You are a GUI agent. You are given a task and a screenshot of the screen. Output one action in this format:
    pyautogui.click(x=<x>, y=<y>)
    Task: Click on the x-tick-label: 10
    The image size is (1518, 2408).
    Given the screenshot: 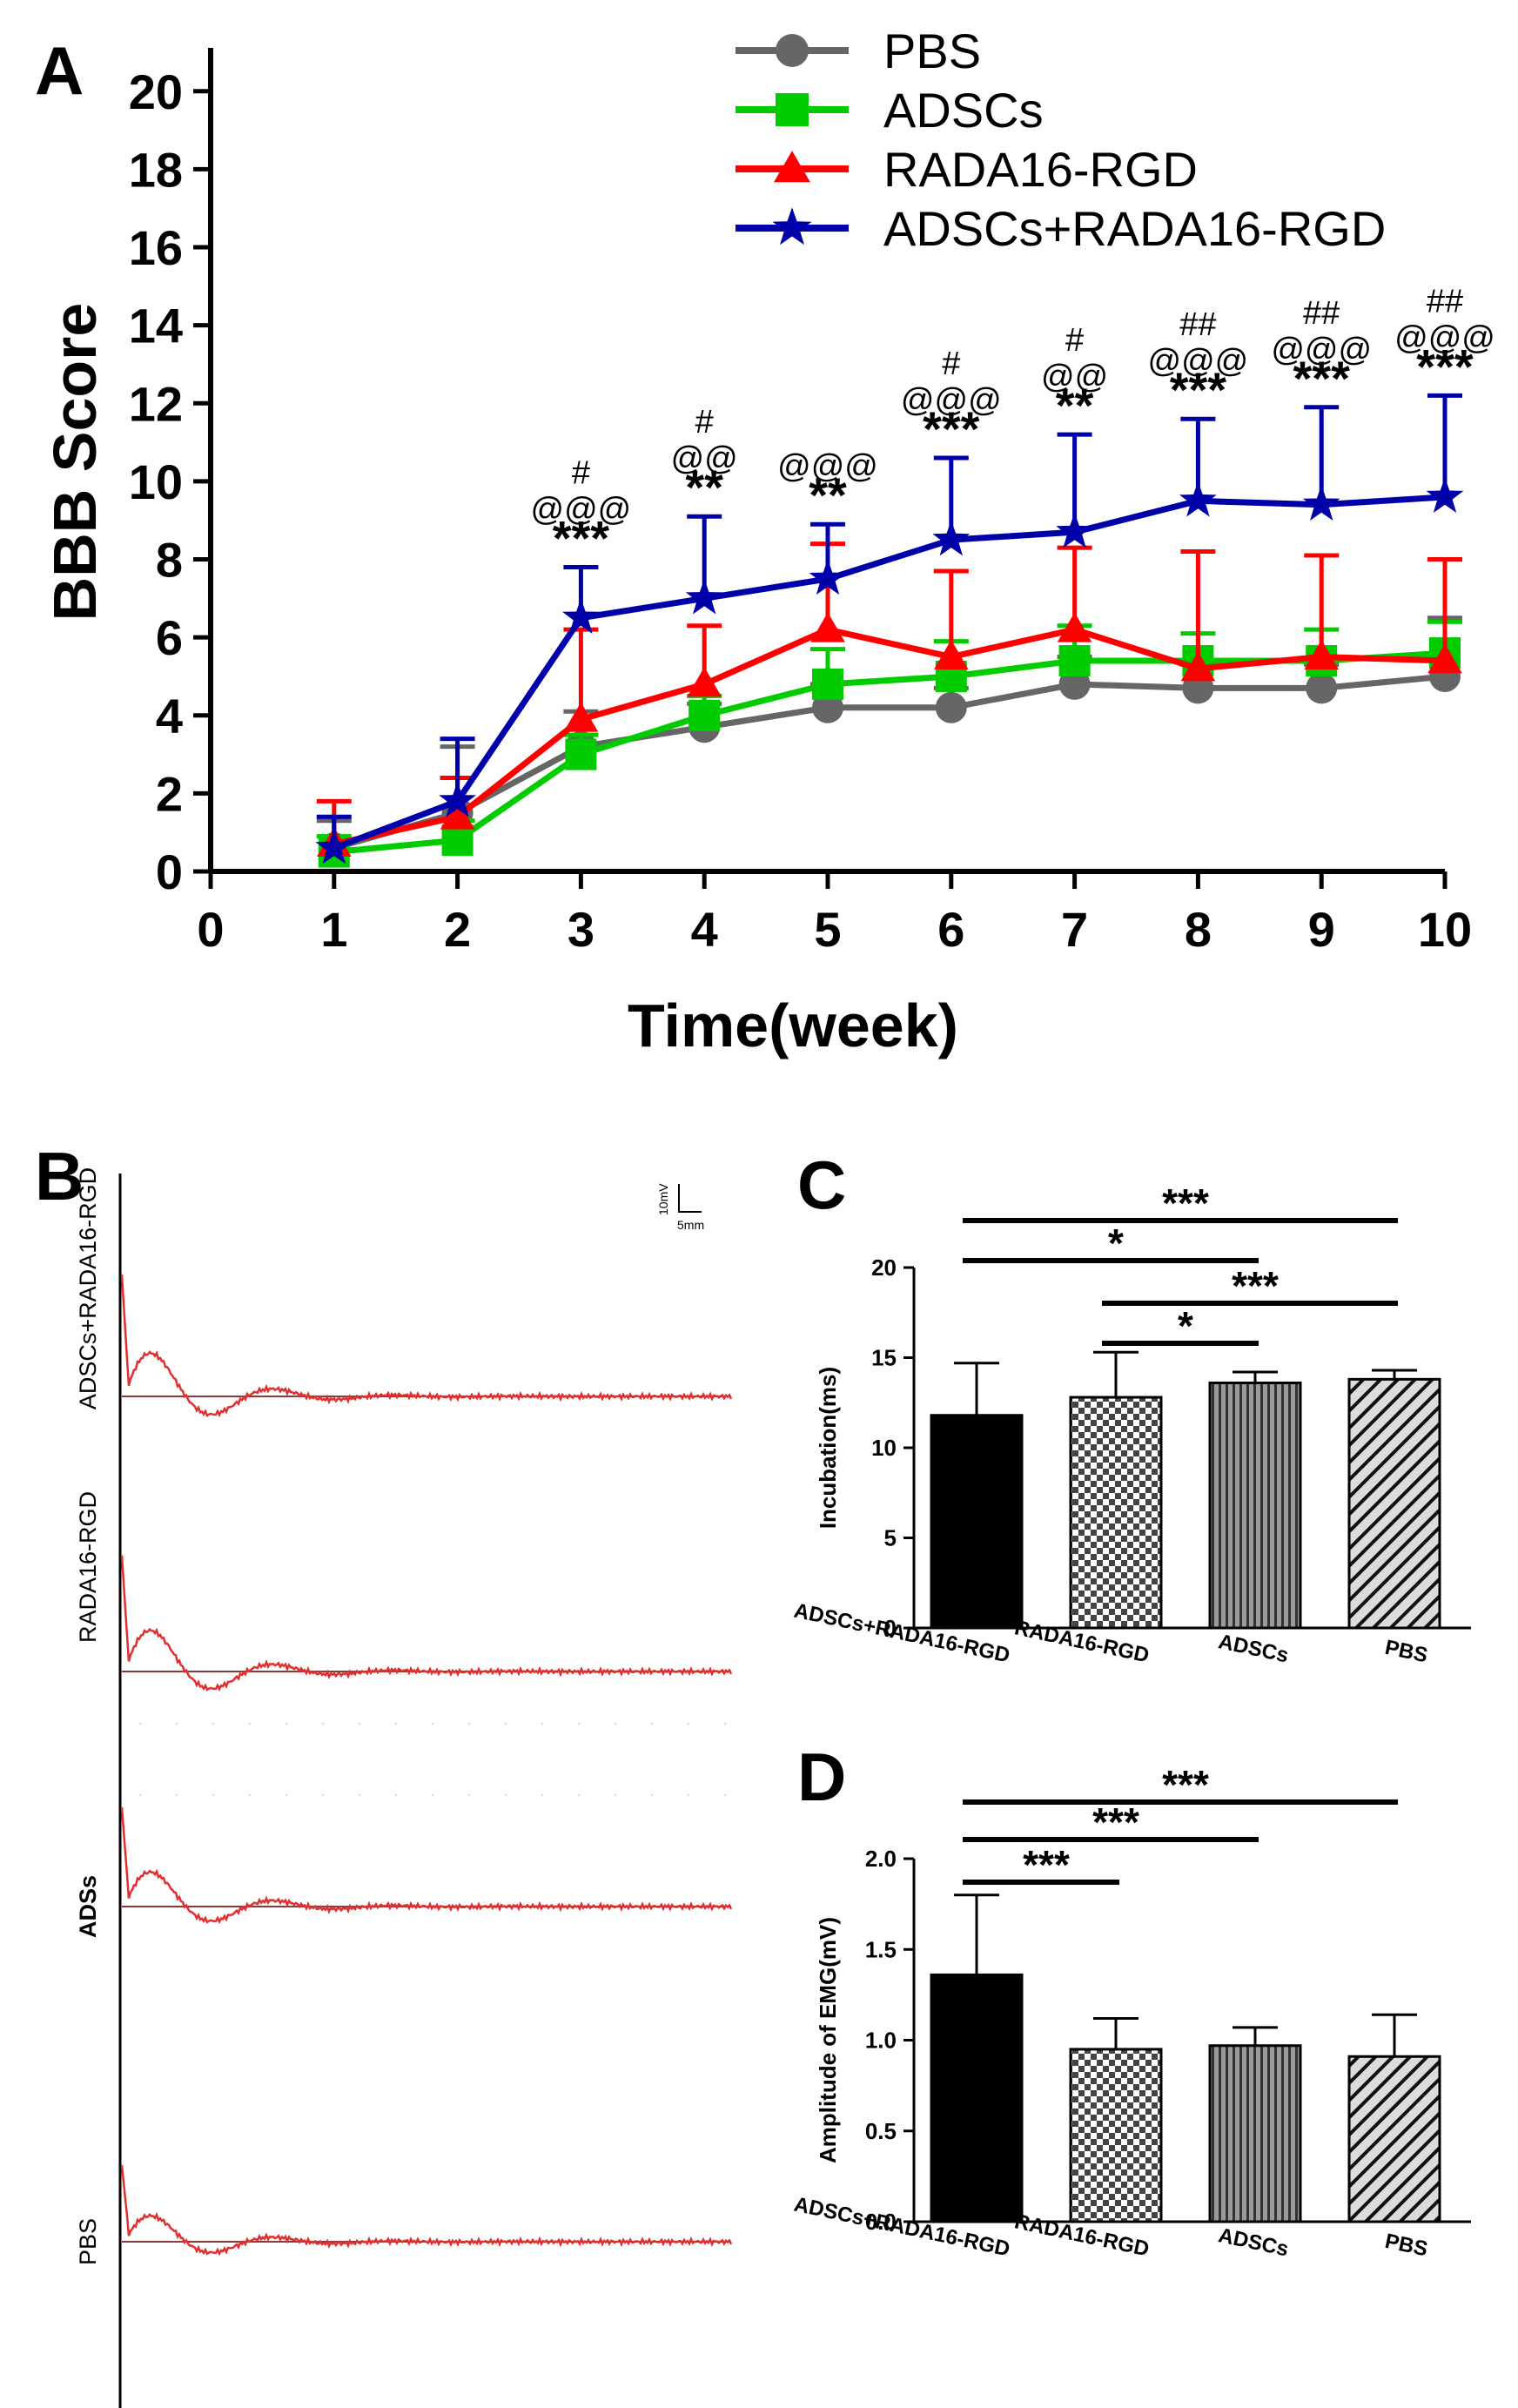 What is the action you would take?
    pyautogui.click(x=1445, y=929)
    